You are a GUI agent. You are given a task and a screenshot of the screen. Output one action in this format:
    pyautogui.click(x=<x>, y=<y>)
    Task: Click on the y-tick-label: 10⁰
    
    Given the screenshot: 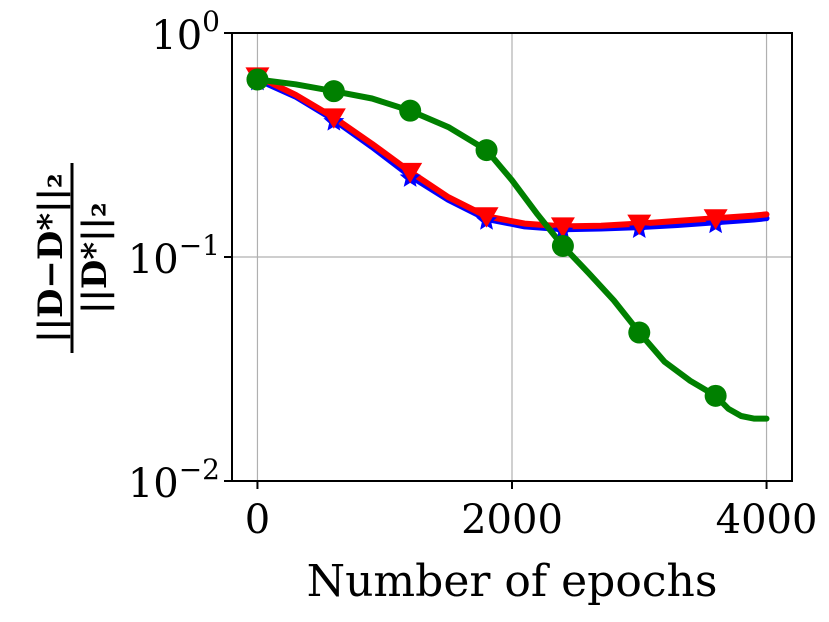 What is the action you would take?
    pyautogui.click(x=185, y=32)
    